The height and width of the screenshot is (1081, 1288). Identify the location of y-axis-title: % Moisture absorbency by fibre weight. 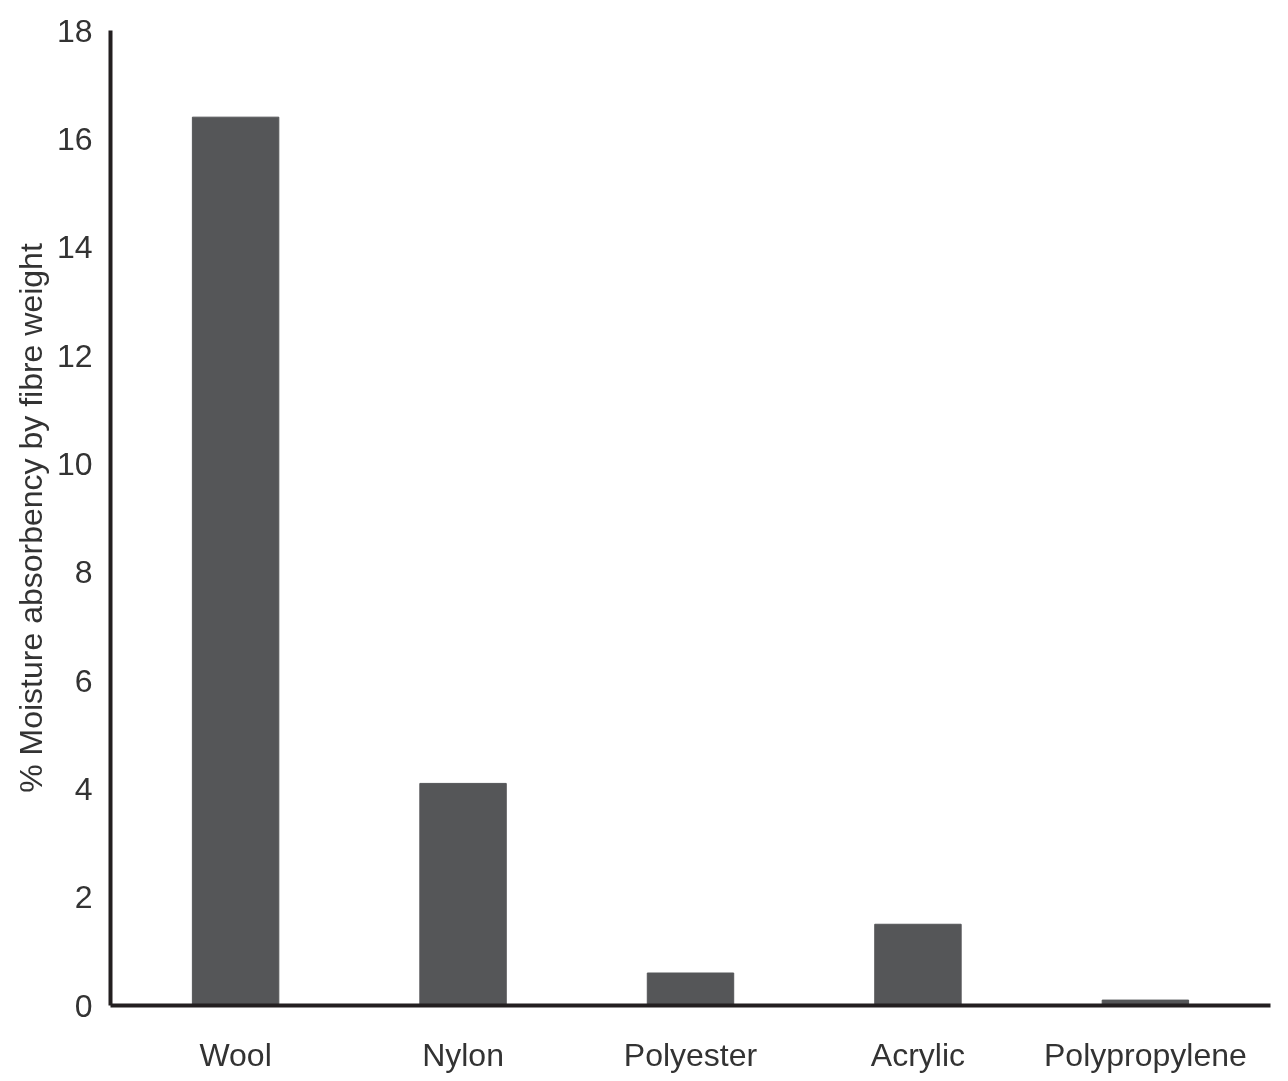
(30, 518).